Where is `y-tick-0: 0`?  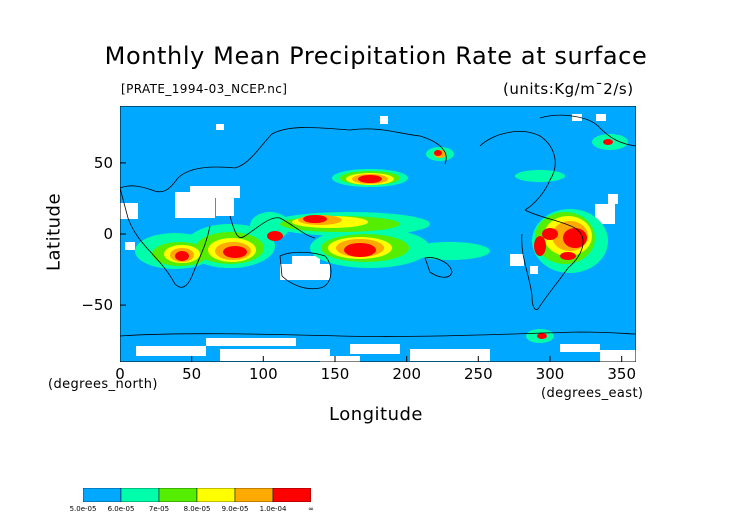 y-tick-0: 0 is located at coordinates (108, 234).